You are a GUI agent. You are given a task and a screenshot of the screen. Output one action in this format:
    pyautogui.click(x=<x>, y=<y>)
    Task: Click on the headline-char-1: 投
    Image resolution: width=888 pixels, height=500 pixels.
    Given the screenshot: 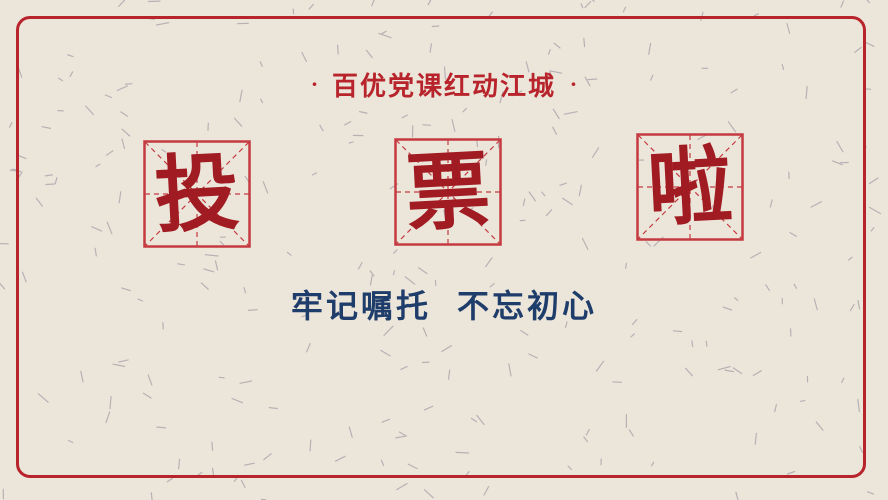 What is the action you would take?
    pyautogui.click(x=197, y=193)
    